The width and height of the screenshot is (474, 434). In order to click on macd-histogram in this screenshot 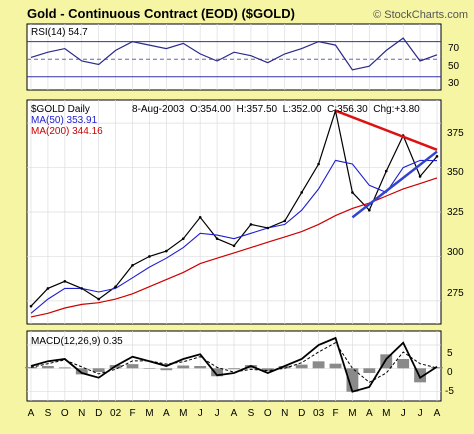, I will do `click(234, 373)`.